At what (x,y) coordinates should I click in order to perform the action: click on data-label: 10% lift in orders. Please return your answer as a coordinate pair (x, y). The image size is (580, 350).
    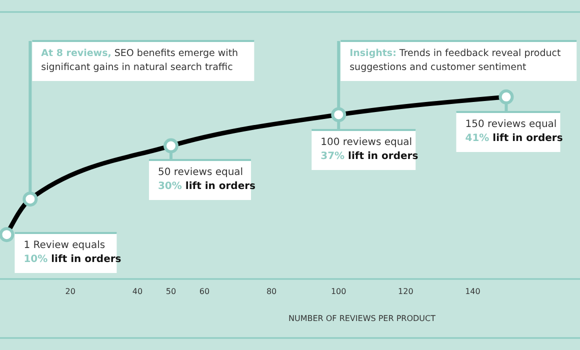
    Looking at the image, I should click on (73, 259).